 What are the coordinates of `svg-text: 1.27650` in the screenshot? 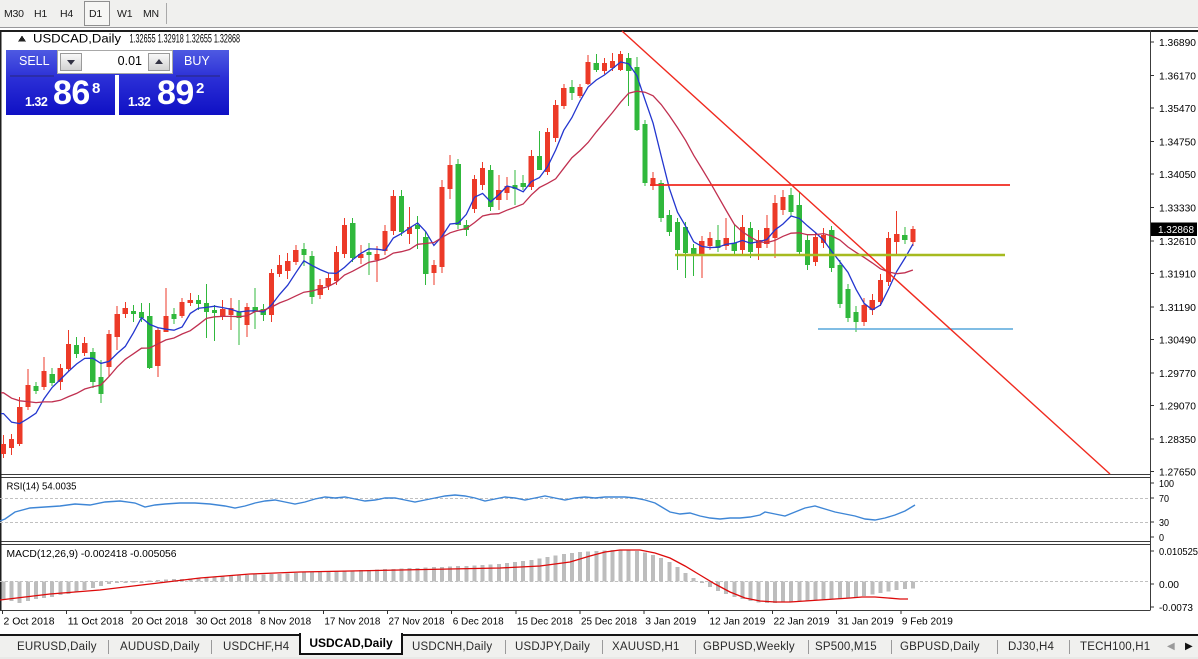 It's located at (1177, 473).